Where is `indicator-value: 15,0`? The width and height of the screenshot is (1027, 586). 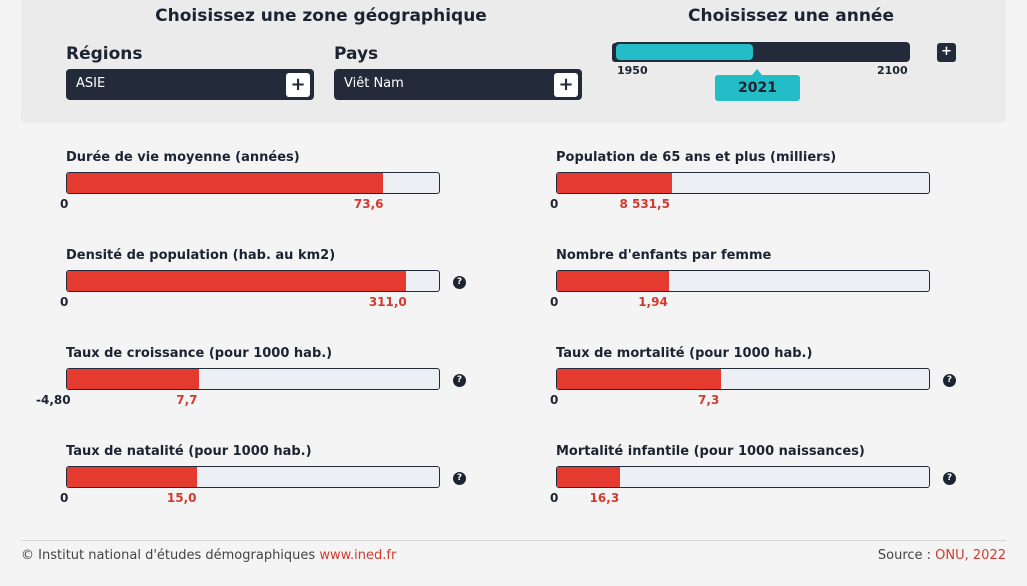
indicator-value: 15,0 is located at coordinates (181, 498).